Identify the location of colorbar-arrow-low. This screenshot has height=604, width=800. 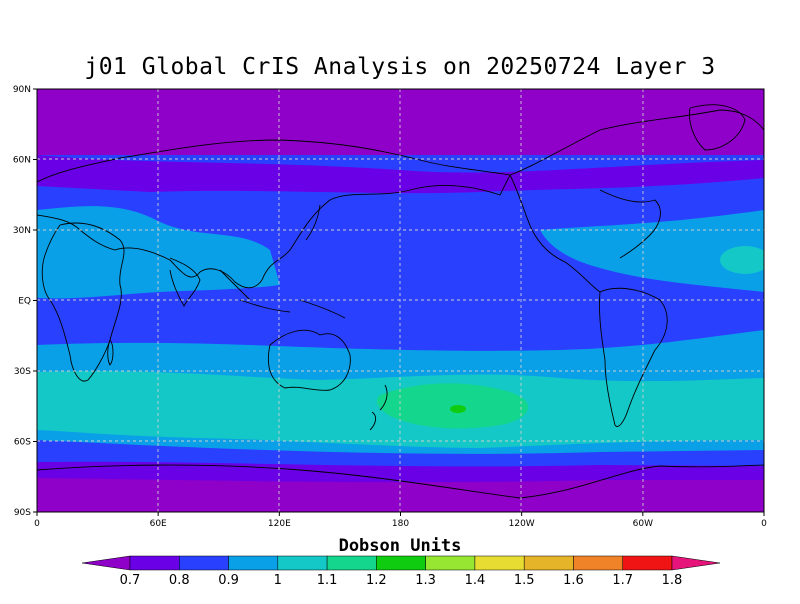
(106, 563).